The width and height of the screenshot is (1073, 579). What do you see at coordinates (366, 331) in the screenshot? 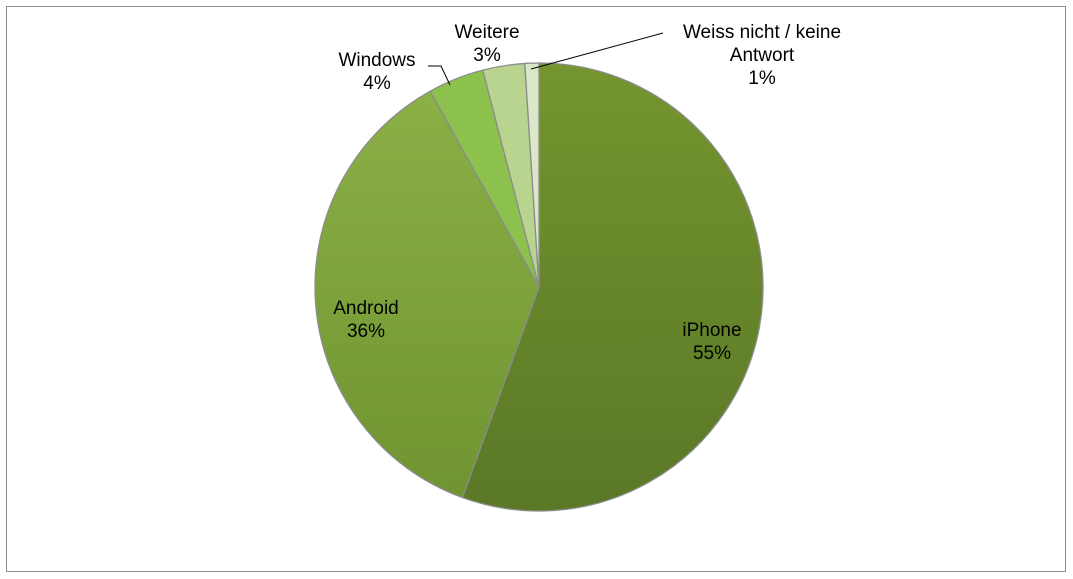
I see `percent-label: 36%` at bounding box center [366, 331].